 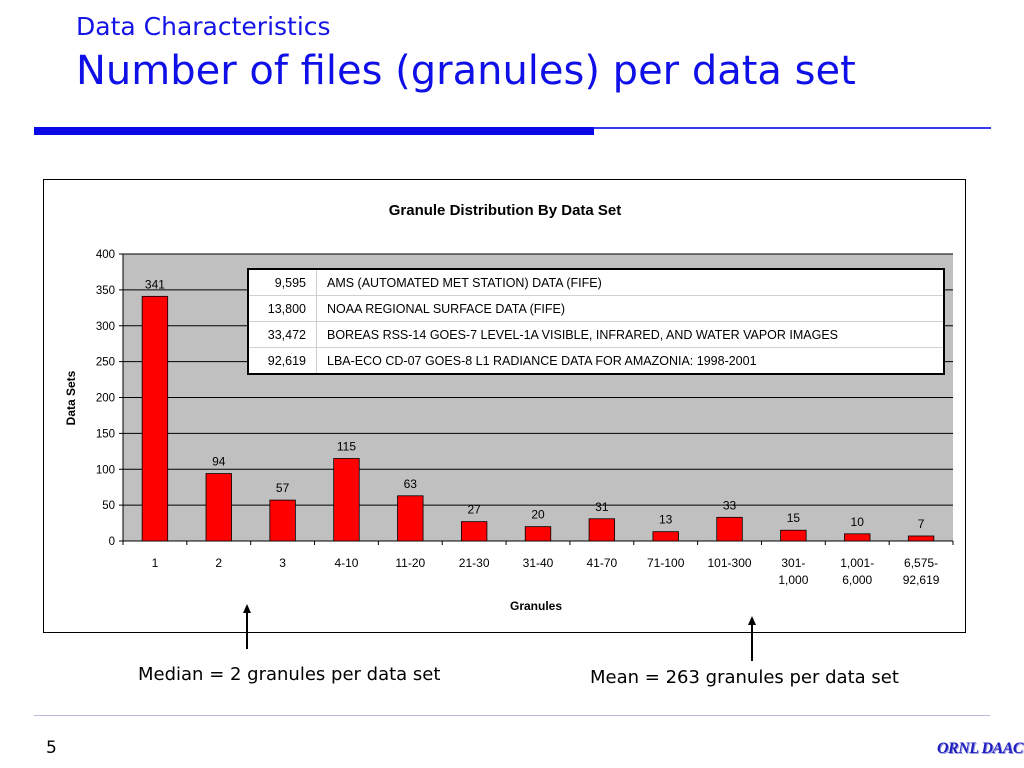 I want to click on y-tick-label: 100, so click(x=105, y=470).